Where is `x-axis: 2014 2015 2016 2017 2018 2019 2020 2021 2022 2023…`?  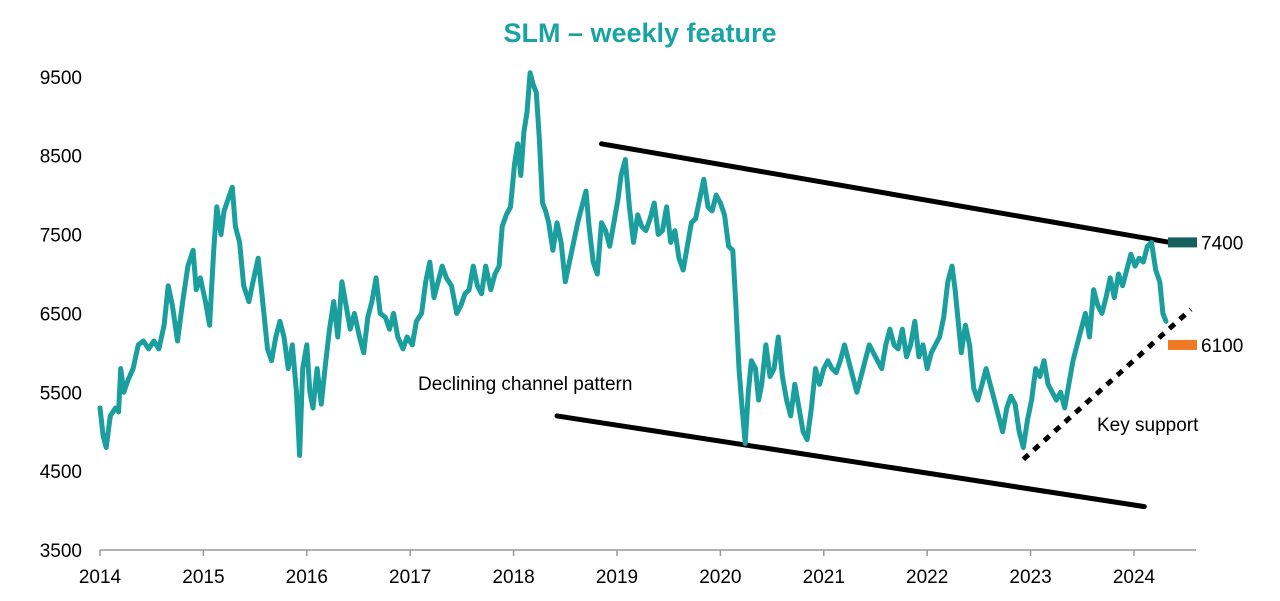 x-axis: 2014 2015 2016 2017 2018 2019 2020 2021 2022 2023… is located at coordinates (637, 568).